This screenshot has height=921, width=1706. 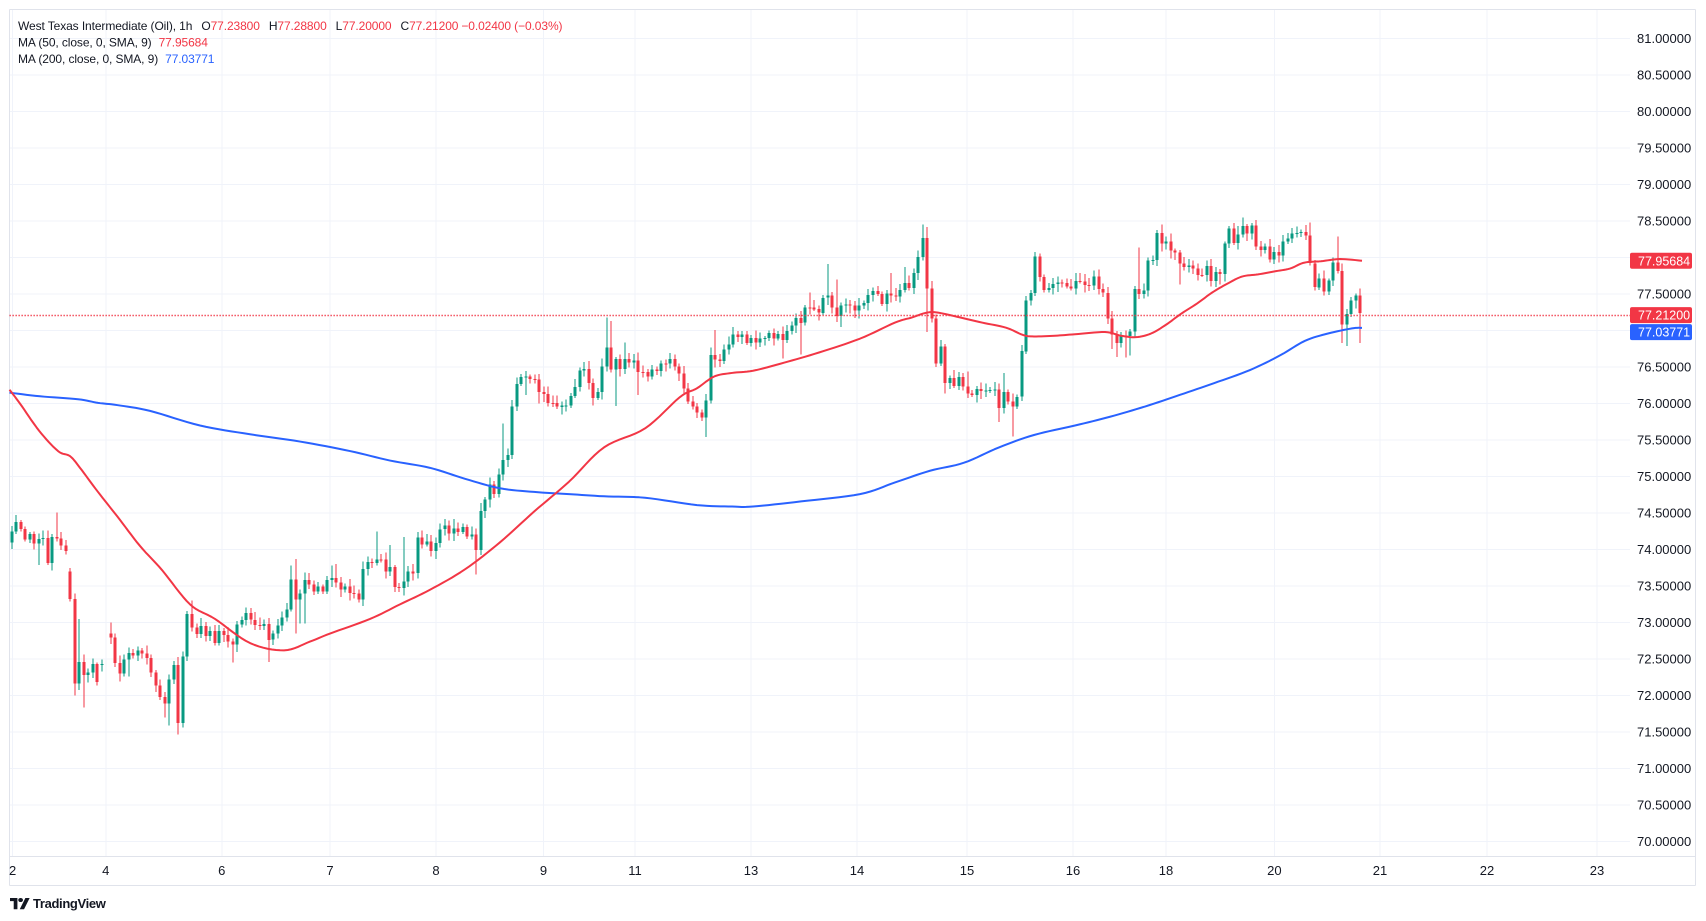 What do you see at coordinates (857, 870) in the screenshot?
I see `svg-text: 14` at bounding box center [857, 870].